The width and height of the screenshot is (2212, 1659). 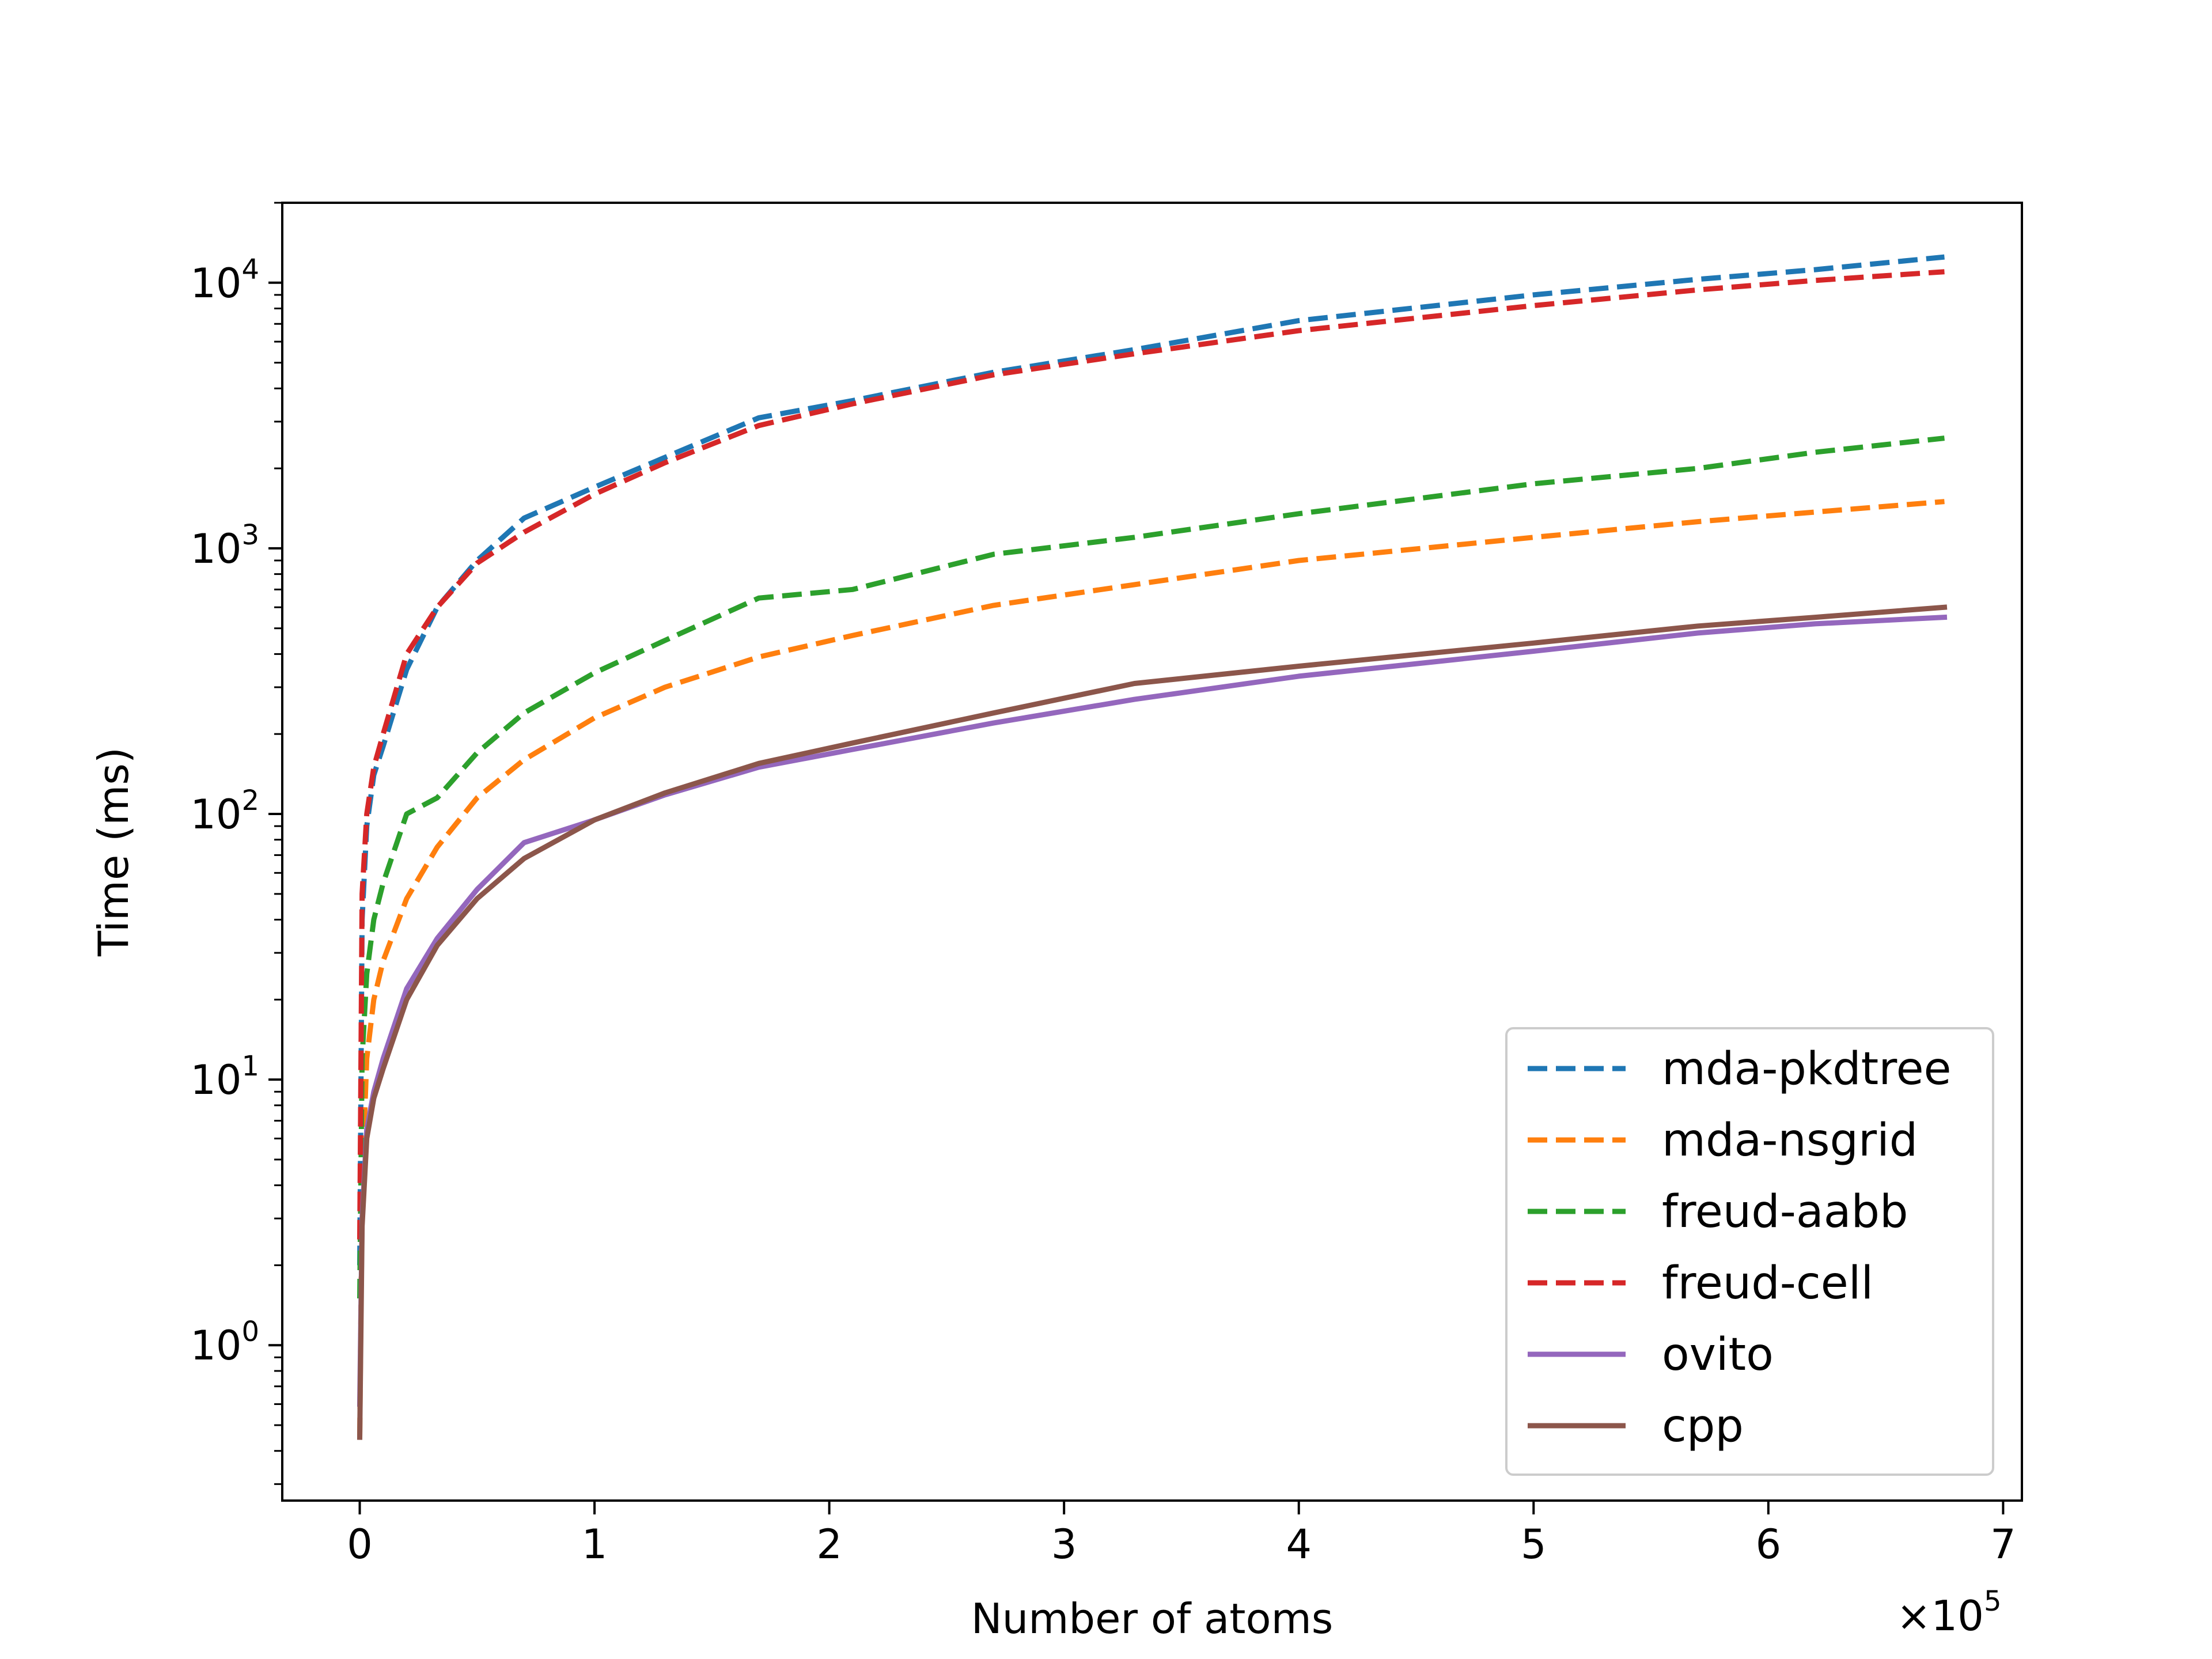 I want to click on x-axis-offset-label: ×10⁵, so click(x=1949, y=1612).